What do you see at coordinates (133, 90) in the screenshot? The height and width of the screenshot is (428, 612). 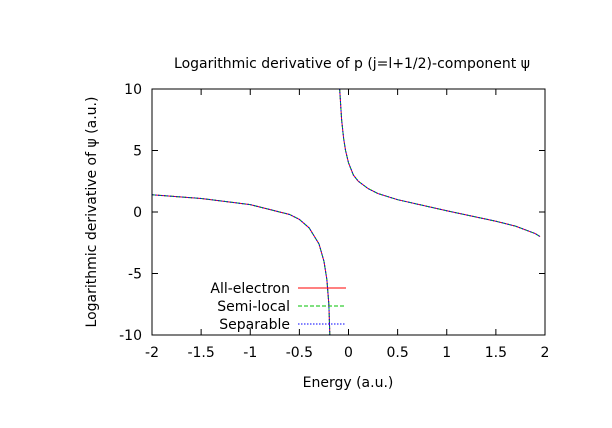 I see `y-tick-label: 10` at bounding box center [133, 90].